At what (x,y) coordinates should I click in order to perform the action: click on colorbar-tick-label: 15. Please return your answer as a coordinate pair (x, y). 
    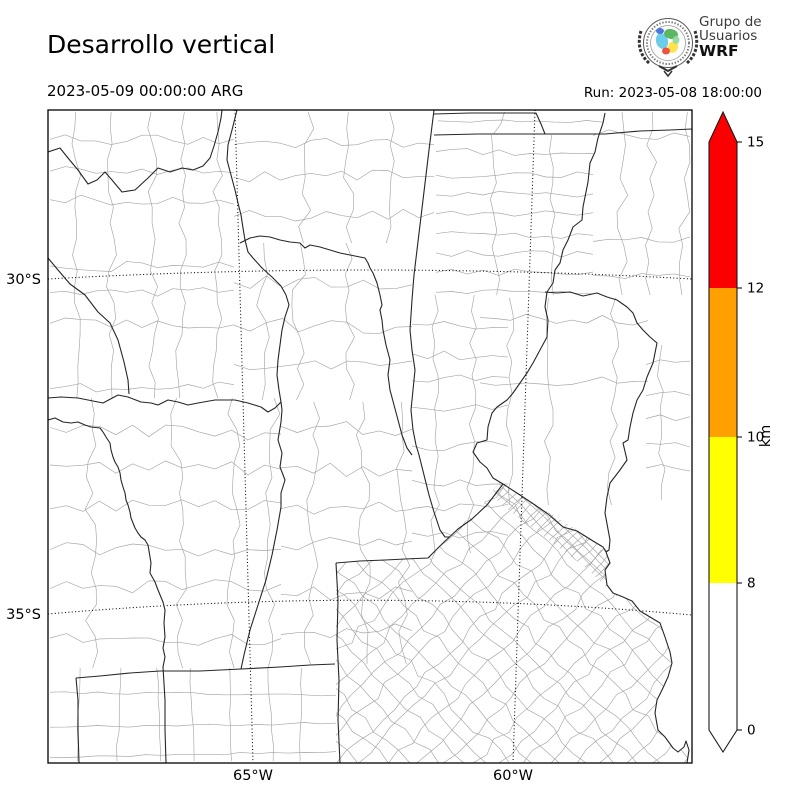
    Looking at the image, I should click on (755, 143).